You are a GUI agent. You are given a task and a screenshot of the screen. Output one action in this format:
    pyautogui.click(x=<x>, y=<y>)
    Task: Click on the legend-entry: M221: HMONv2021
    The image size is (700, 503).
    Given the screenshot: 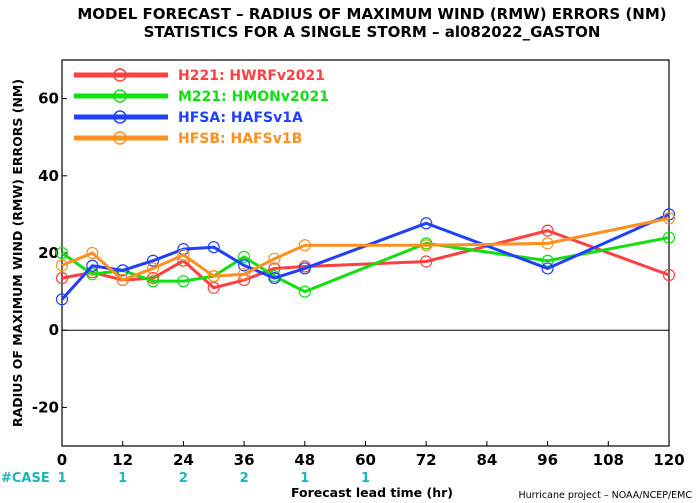 What is the action you would take?
    pyautogui.click(x=201, y=97)
    